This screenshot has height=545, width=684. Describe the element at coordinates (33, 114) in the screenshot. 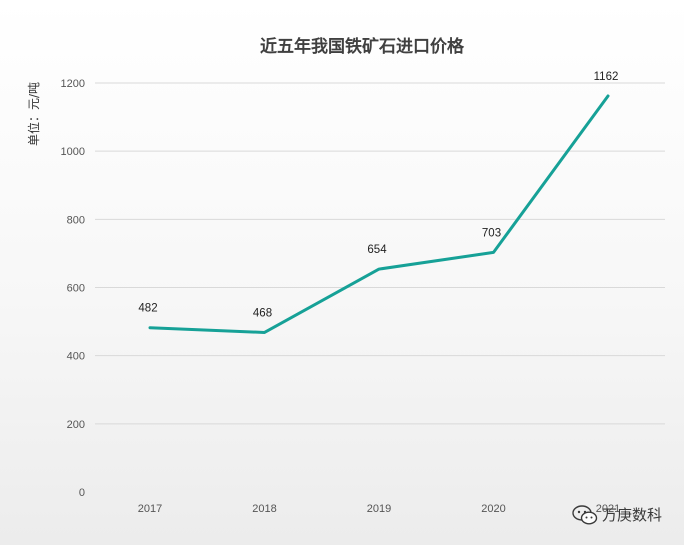

I see `y-axis-label: 单位：元/吨` at that location.